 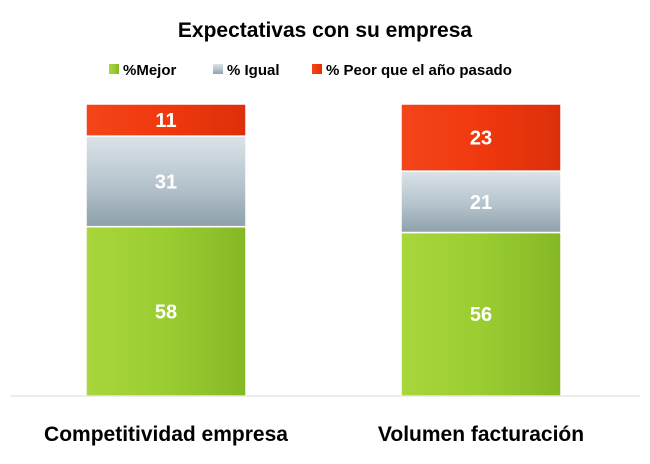 I want to click on category-label: Volumen facturación, so click(x=481, y=434).